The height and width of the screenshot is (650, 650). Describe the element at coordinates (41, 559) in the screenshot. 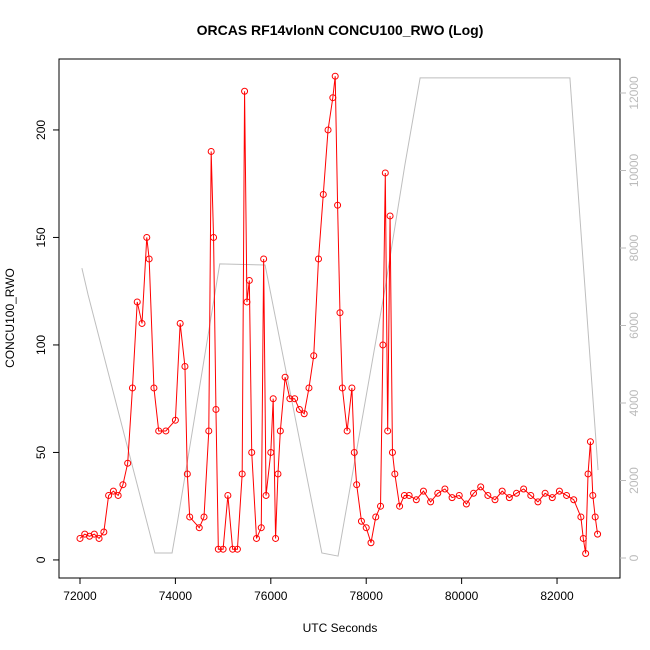

I see `y-tick-label: 0` at that location.